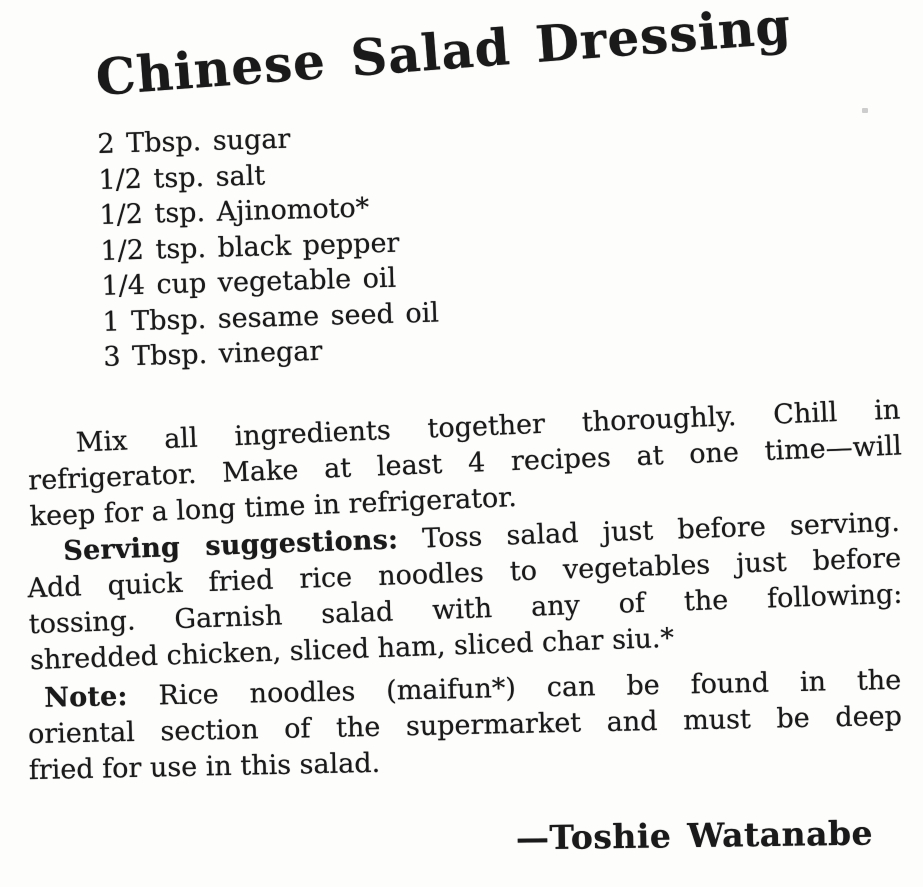 This screenshot has width=923, height=887. What do you see at coordinates (443, 54) in the screenshot?
I see `recipe-title: Chinese Salad Dressing` at bounding box center [443, 54].